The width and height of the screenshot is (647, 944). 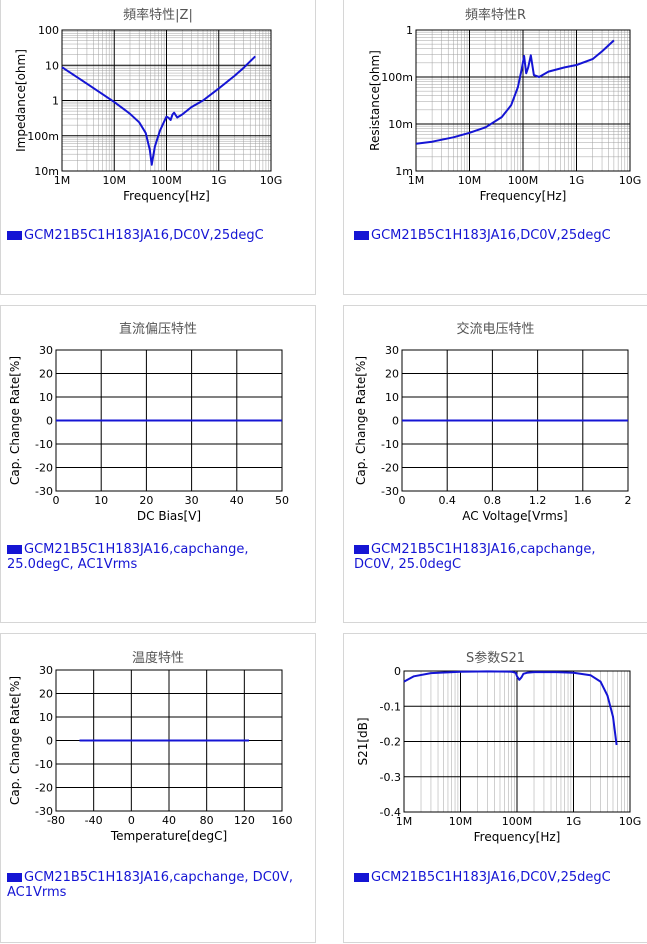 I want to click on y-tick-label: -0.1, so click(x=390, y=706).